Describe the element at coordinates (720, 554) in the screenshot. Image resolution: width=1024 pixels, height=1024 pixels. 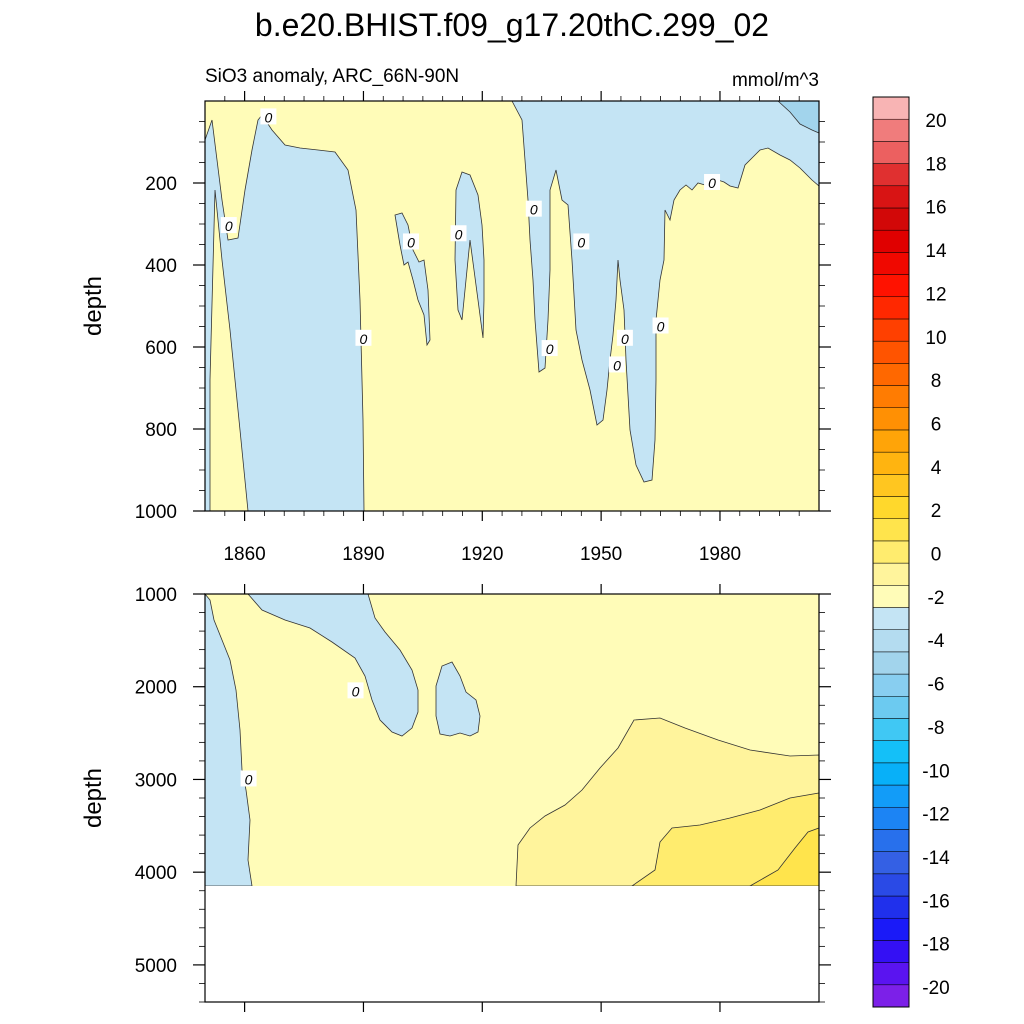
I see `upper-x-tick-label: 1980` at that location.